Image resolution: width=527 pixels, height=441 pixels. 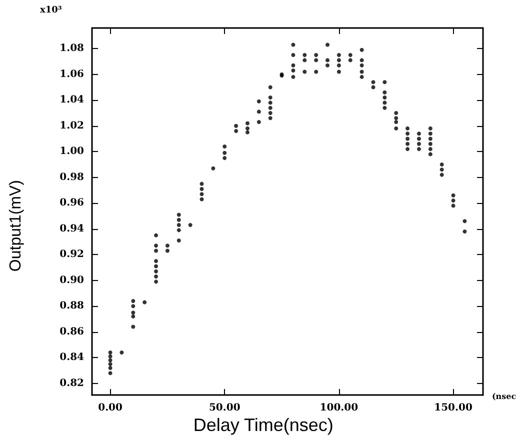 What do you see at coordinates (110, 408) in the screenshot?
I see `x-tick-label: 0.00` at bounding box center [110, 408].